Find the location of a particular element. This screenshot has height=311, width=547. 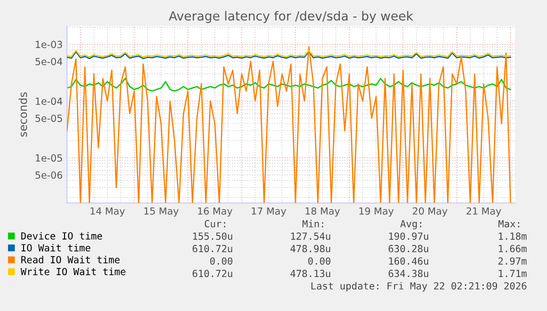

y-tick-label: 1e-03 is located at coordinates (49, 44).